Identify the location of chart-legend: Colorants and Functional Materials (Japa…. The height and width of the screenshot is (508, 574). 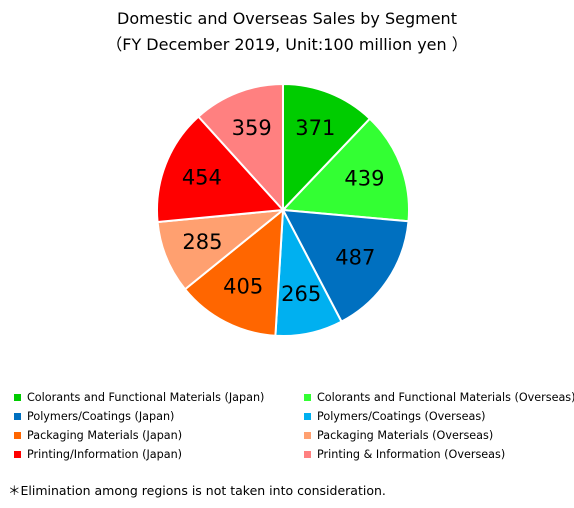
(294, 426).